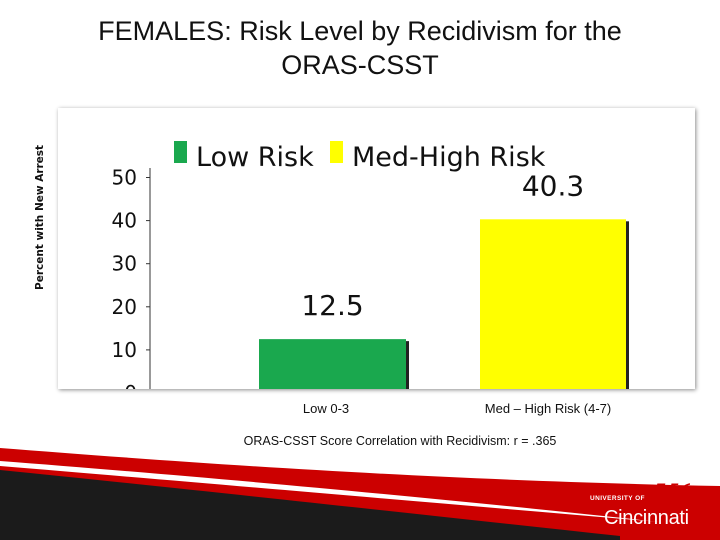 This screenshot has width=720, height=540. What do you see at coordinates (548, 408) in the screenshot?
I see `category-label-med-high: Med – High Risk (4-7)` at bounding box center [548, 408].